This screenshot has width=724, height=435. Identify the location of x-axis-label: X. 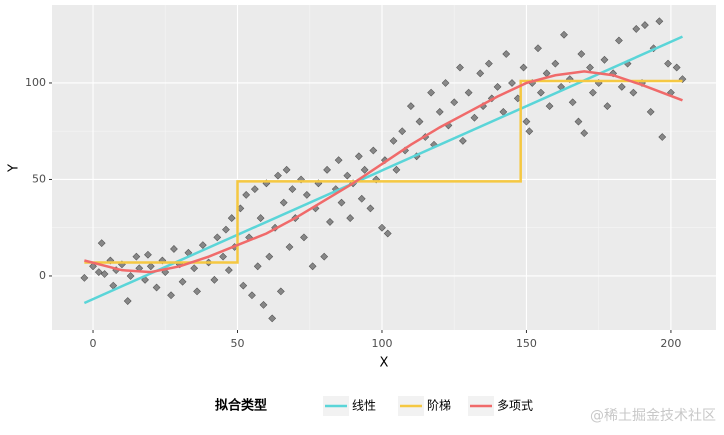
(384, 363).